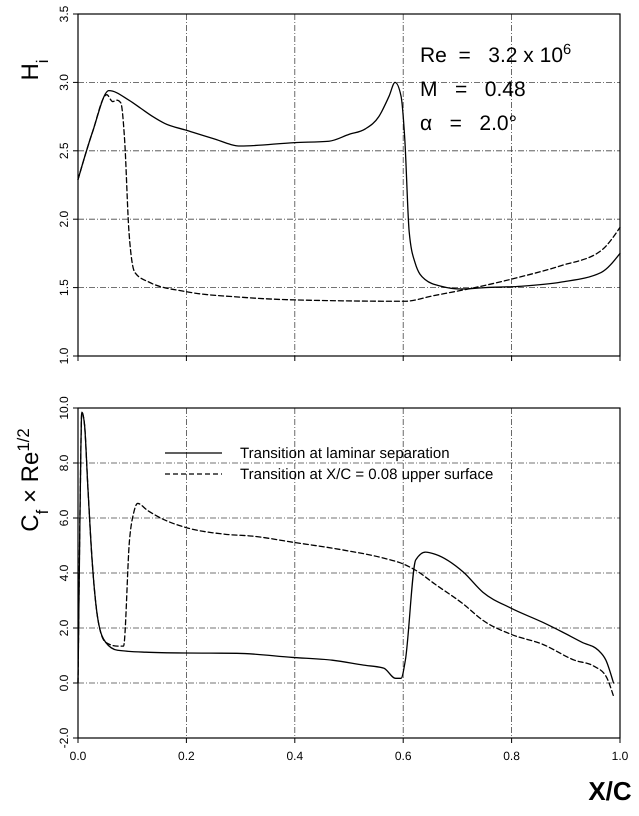 The height and width of the screenshot is (816, 639). Describe the element at coordinates (64, 82) in the screenshot. I see `y-tick-label: 3.0` at that location.